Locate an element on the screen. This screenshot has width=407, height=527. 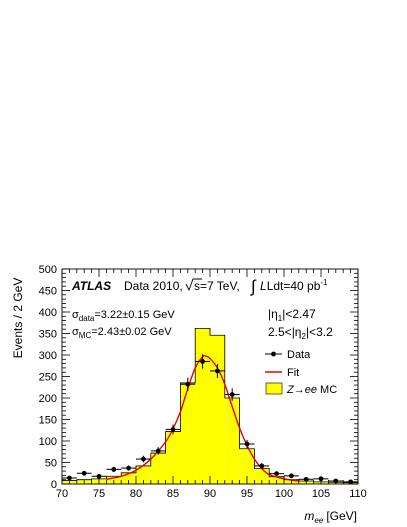
y-axis-label: Events / 2 GeV is located at coordinates (18, 318).